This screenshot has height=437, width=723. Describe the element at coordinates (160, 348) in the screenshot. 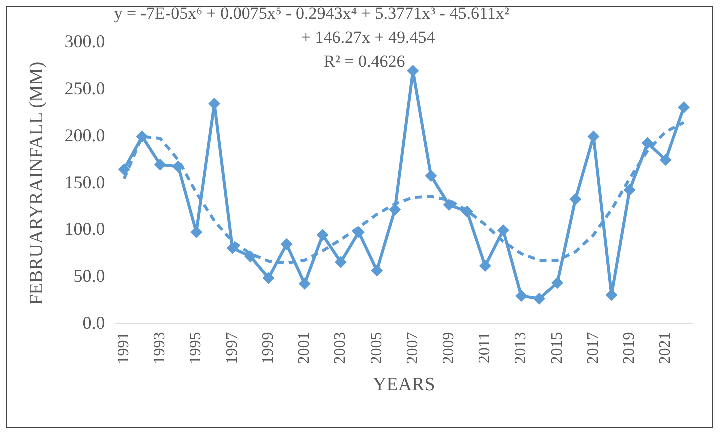

I see `x-tick-label: 1993` at that location.